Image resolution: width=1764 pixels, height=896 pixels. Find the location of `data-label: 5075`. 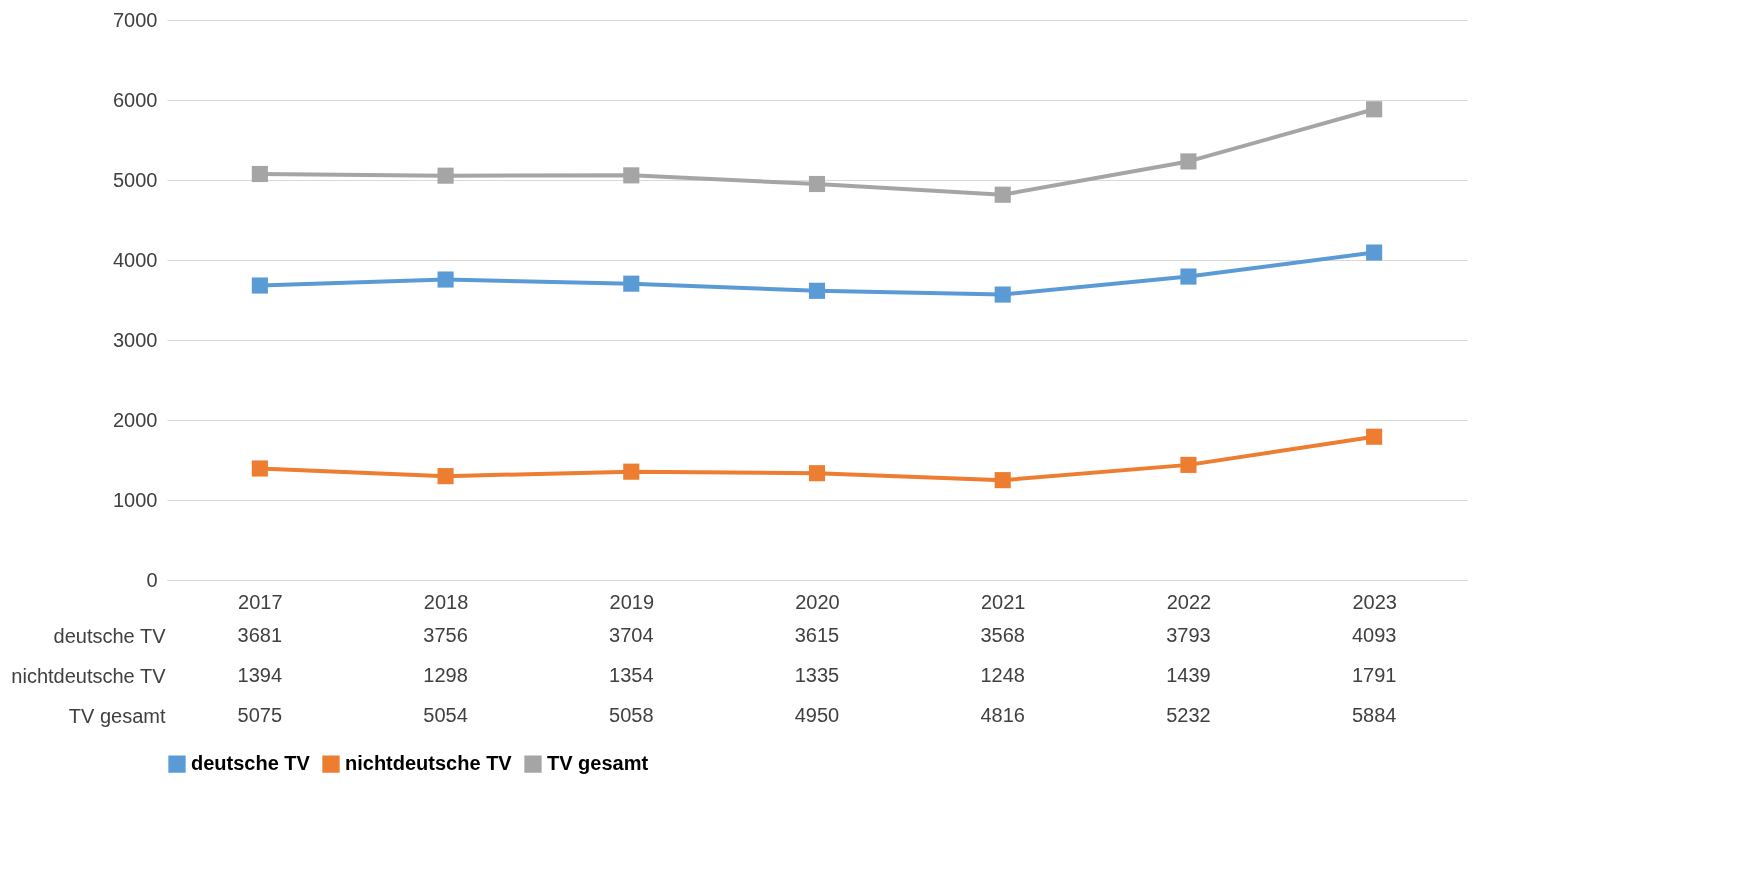

data-label: 5075 is located at coordinates (260, 715).